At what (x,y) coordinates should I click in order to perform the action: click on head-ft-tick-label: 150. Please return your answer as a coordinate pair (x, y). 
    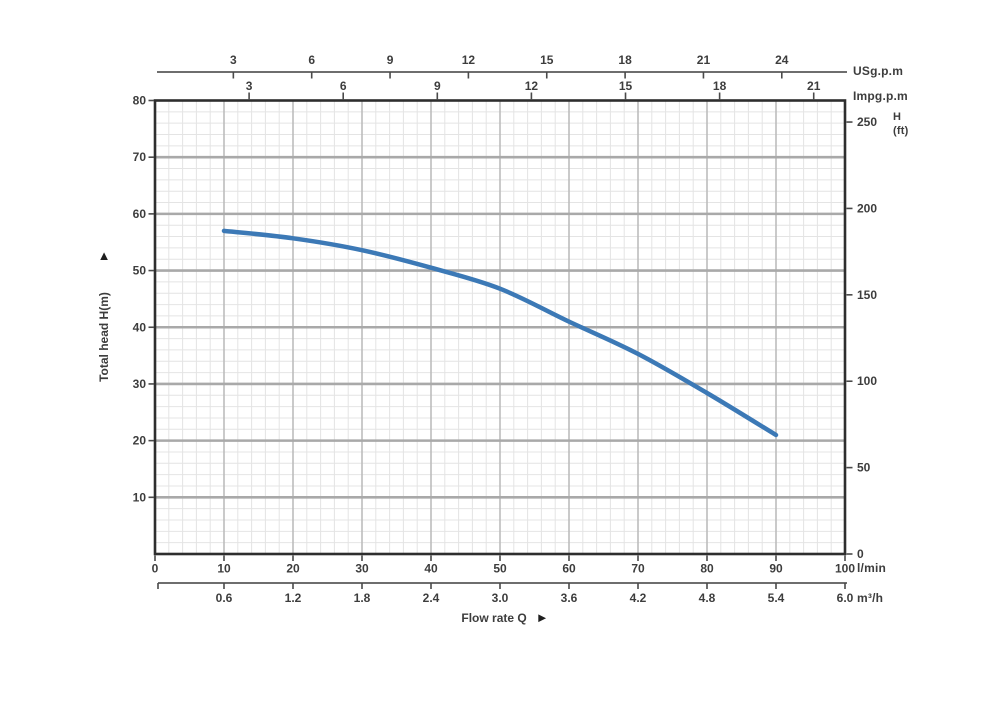
    Looking at the image, I should click on (867, 295).